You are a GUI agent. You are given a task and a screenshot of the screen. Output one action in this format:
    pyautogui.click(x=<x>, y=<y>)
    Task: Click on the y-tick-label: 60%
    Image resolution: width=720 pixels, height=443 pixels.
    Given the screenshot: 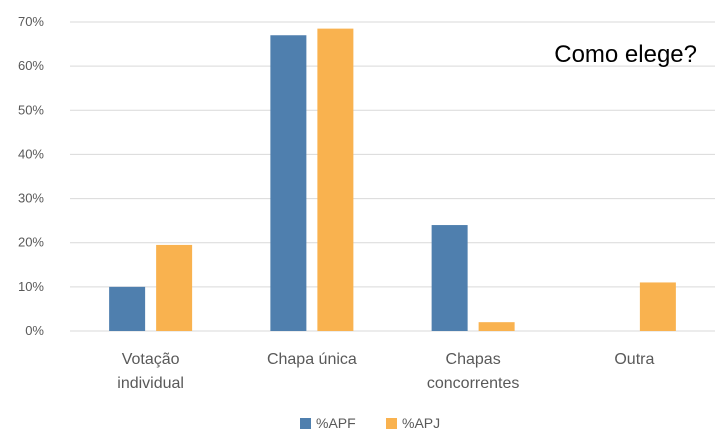 What is the action you would take?
    pyautogui.click(x=31, y=65)
    